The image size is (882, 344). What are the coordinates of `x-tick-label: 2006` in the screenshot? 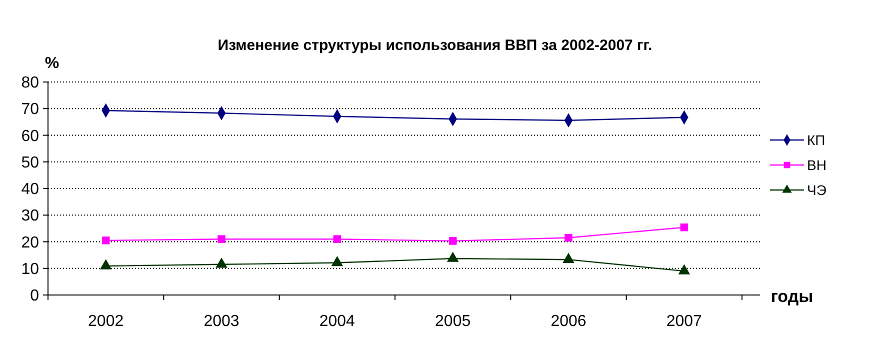 It's located at (568, 321).